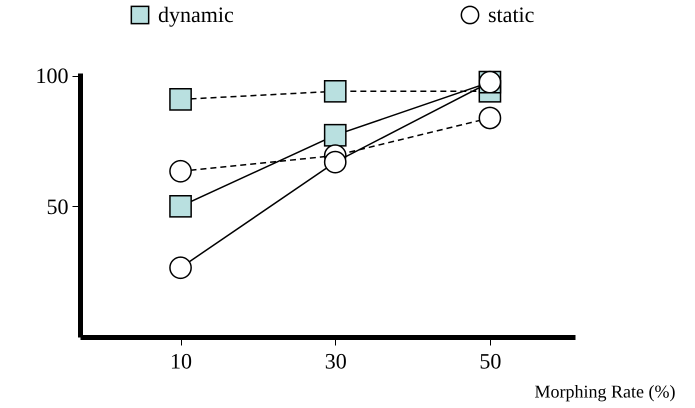 Image resolution: width=695 pixels, height=408 pixels. Describe the element at coordinates (605, 392) in the screenshot. I see `x-axis-title: Morphing Rate (%)` at that location.